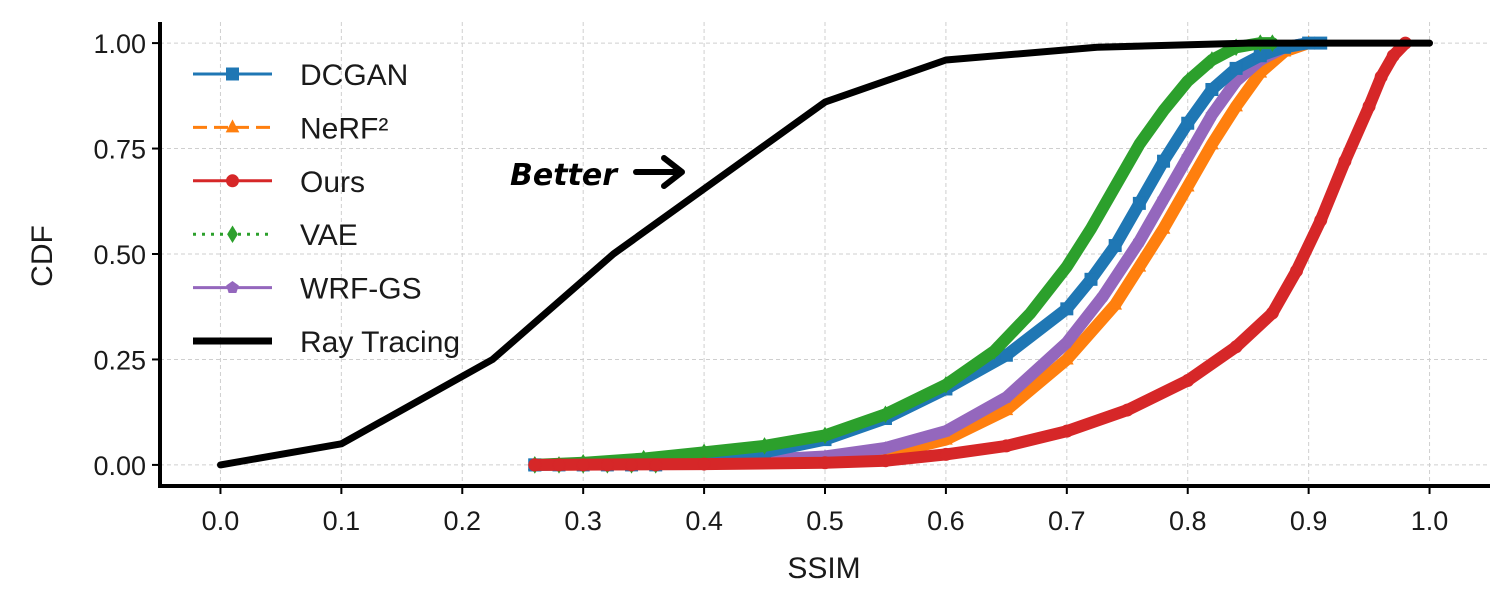  I want to click on x-tick-label: 0.3, so click(583, 521).